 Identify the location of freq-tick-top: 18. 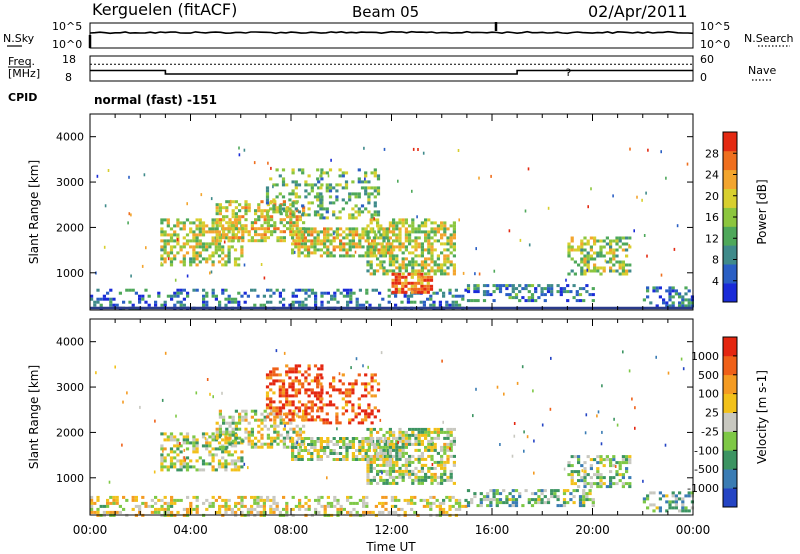
(69, 59).